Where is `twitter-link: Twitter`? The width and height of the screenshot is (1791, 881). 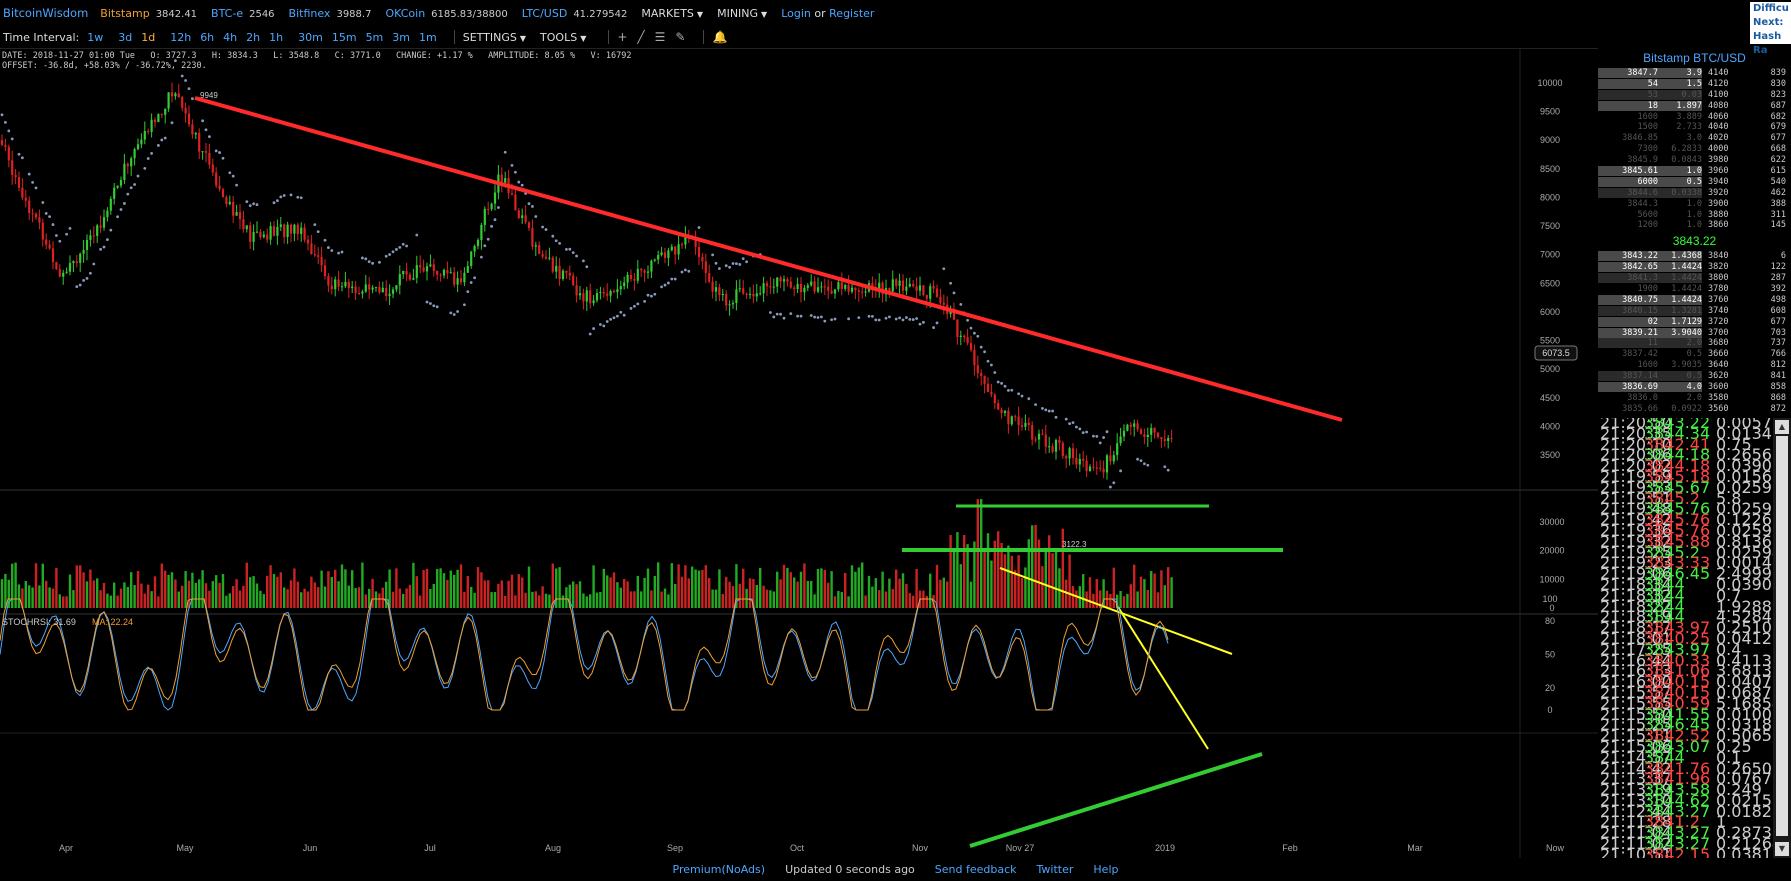 twitter-link: Twitter is located at coordinates (1055, 869).